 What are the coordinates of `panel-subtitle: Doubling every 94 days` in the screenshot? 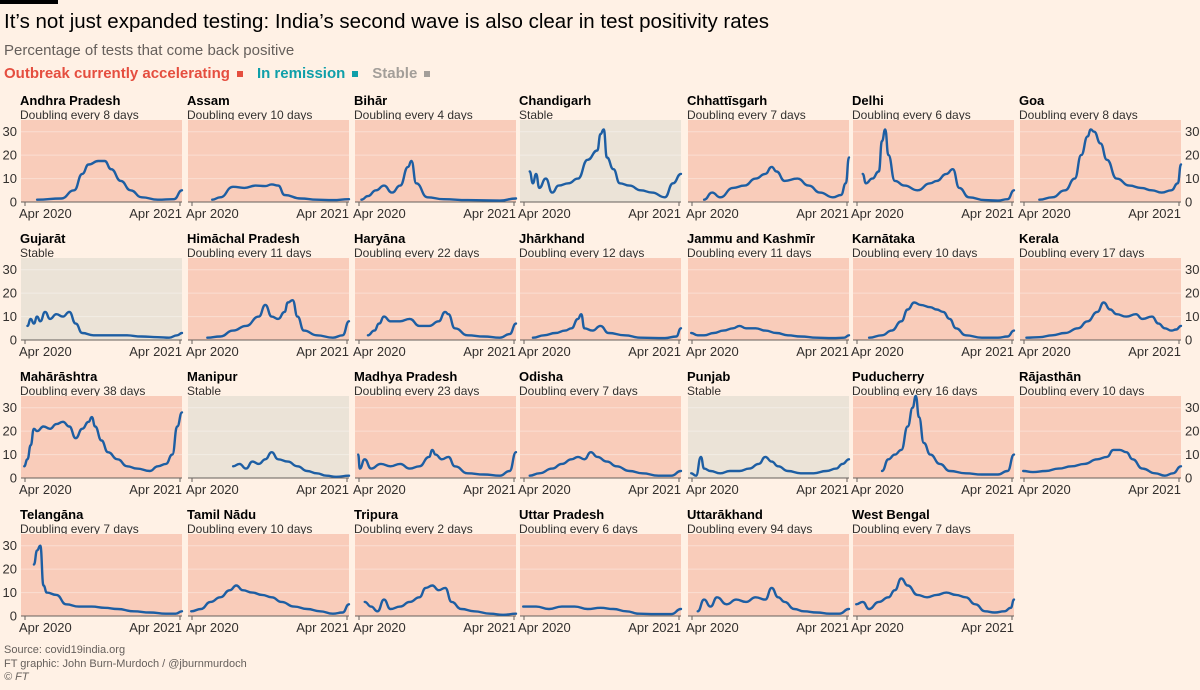 It's located at (749, 529).